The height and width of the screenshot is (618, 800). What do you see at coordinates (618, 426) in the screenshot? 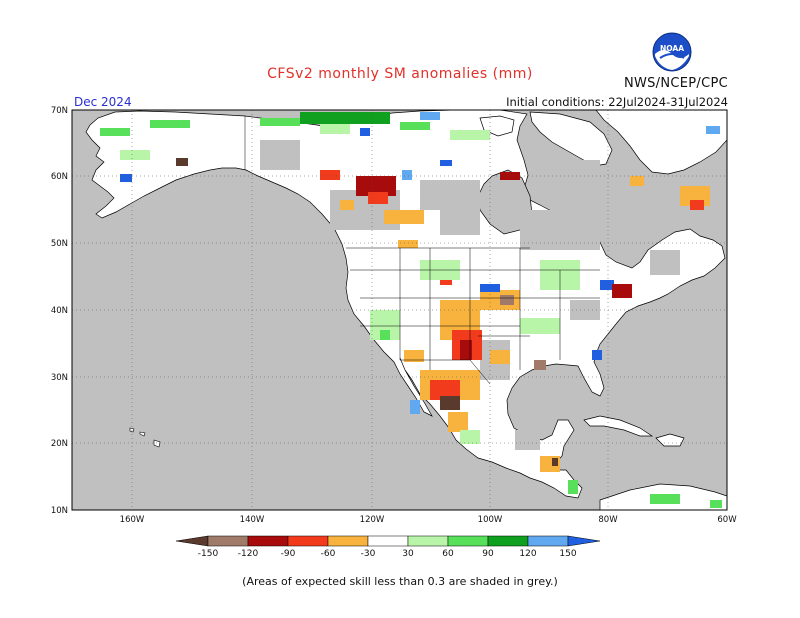
I see `cuba-land` at bounding box center [618, 426].